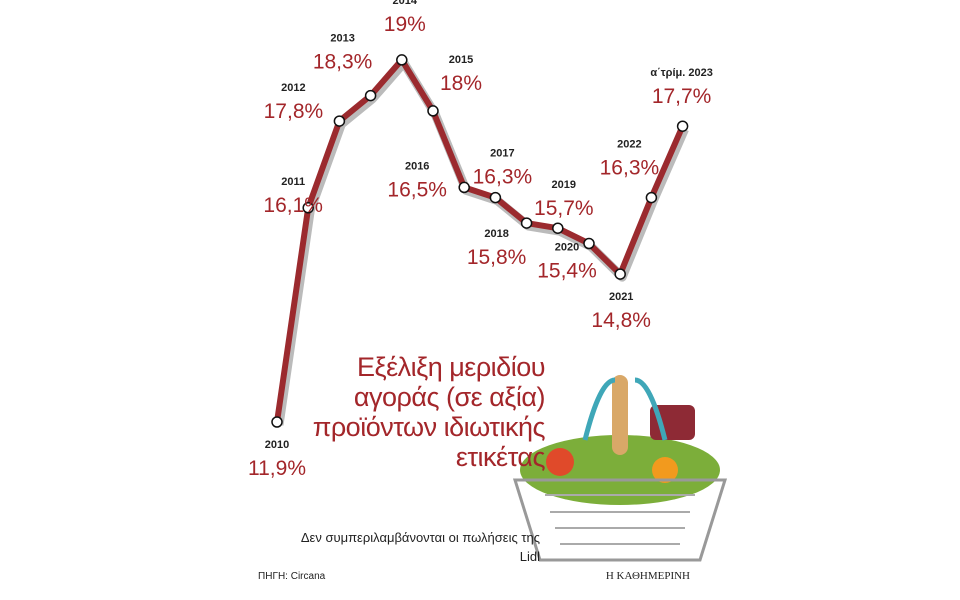  What do you see at coordinates (665, 470) in the screenshot?
I see `orange` at bounding box center [665, 470].